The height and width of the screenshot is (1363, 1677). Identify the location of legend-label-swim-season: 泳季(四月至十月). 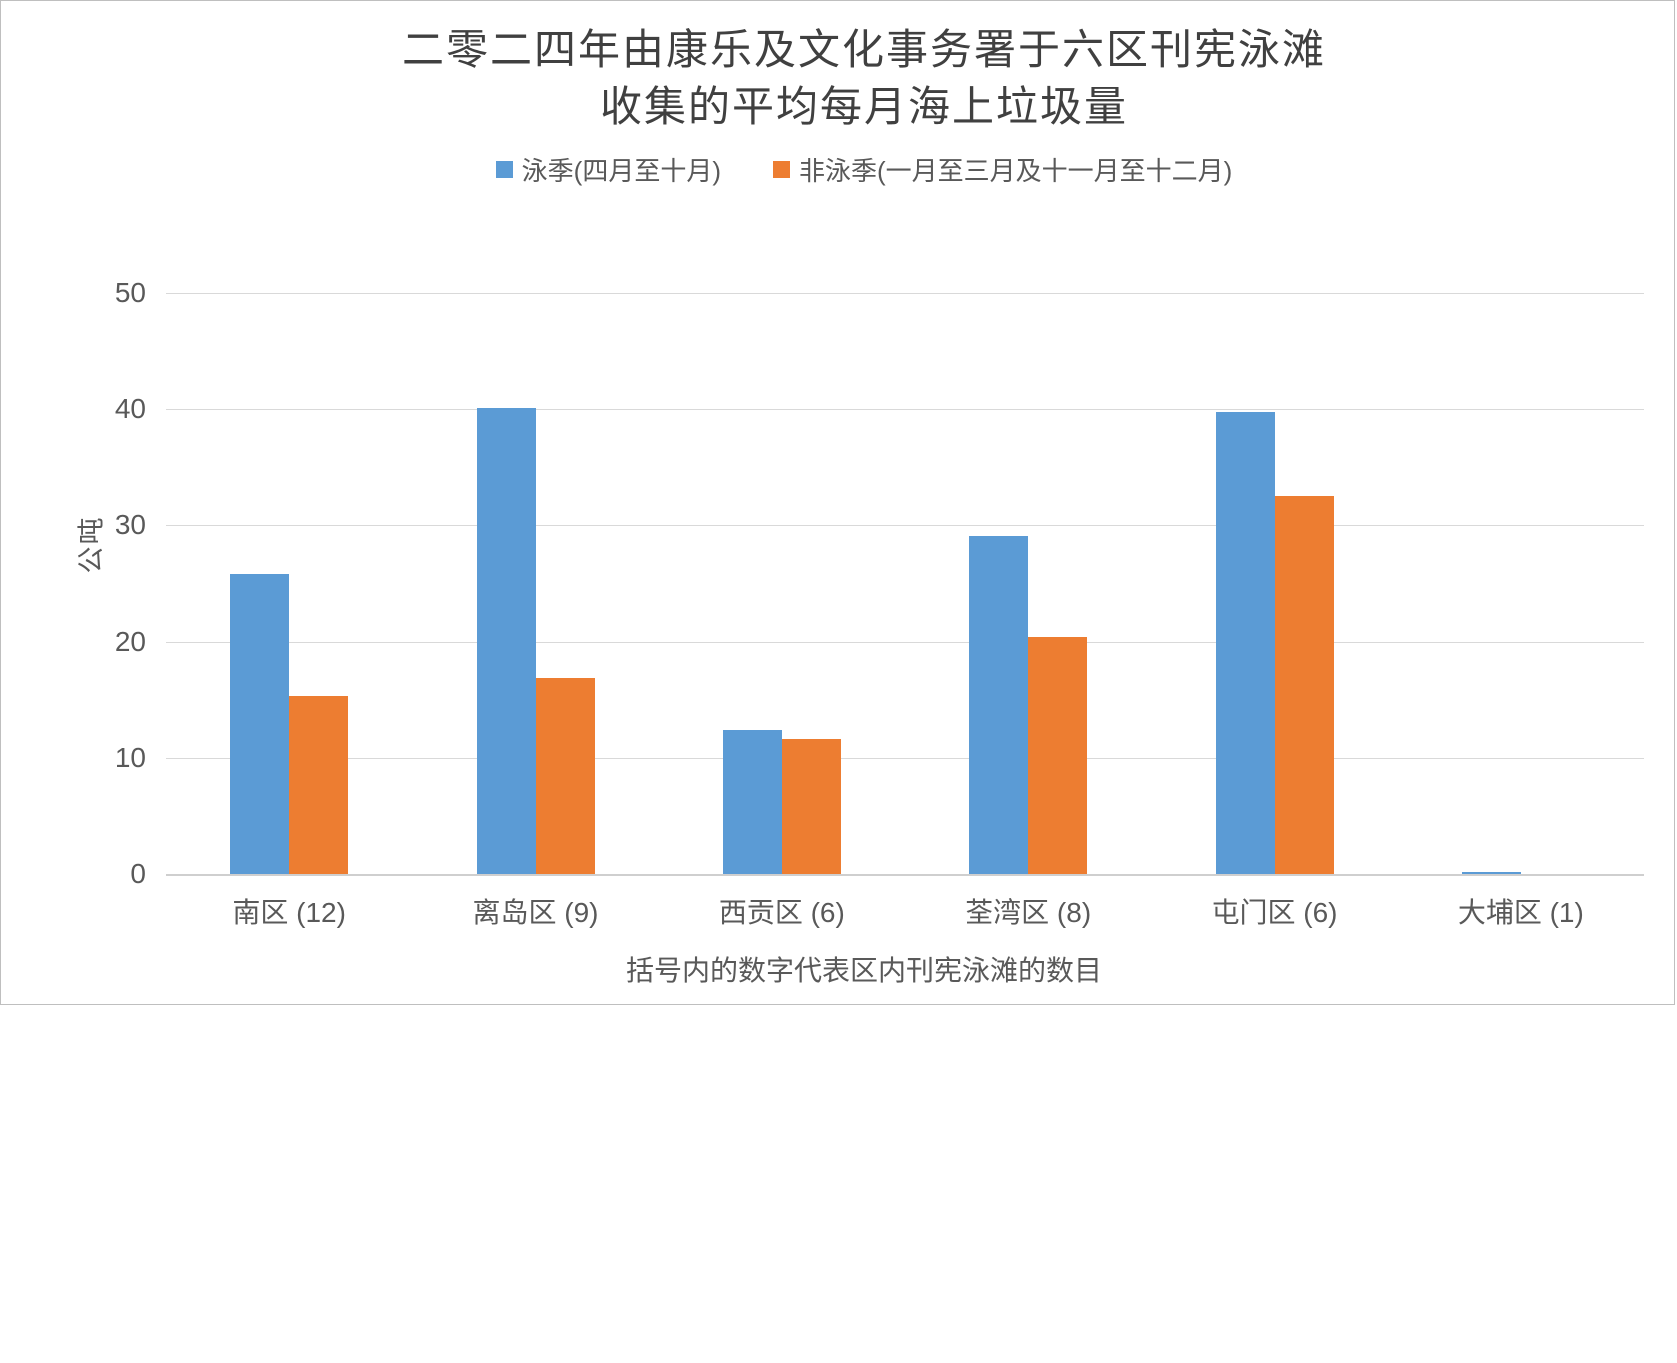
(621, 171).